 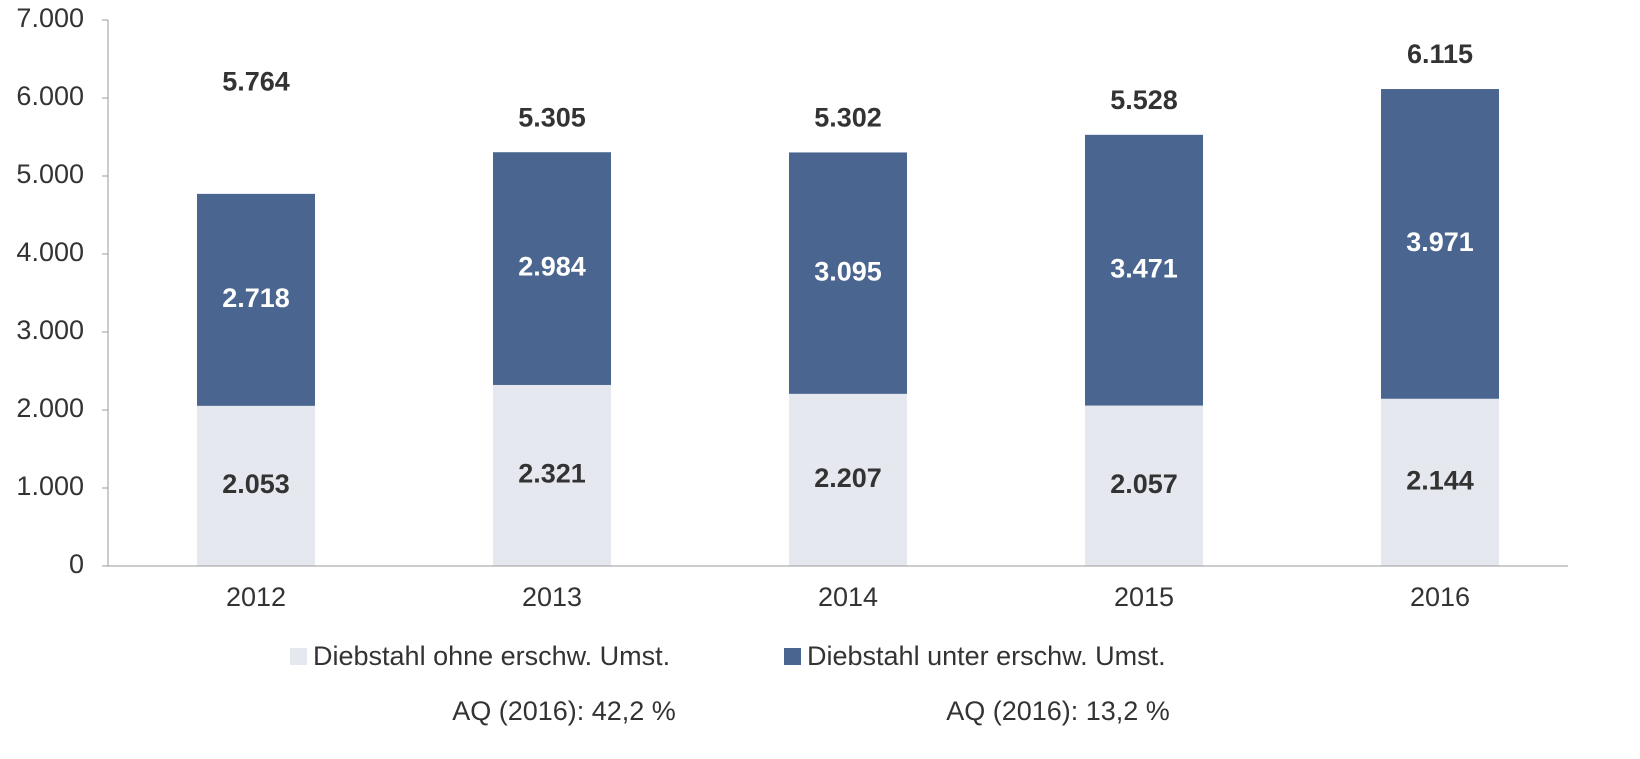 I want to click on y-tick-label: 3.000, so click(x=50, y=330).